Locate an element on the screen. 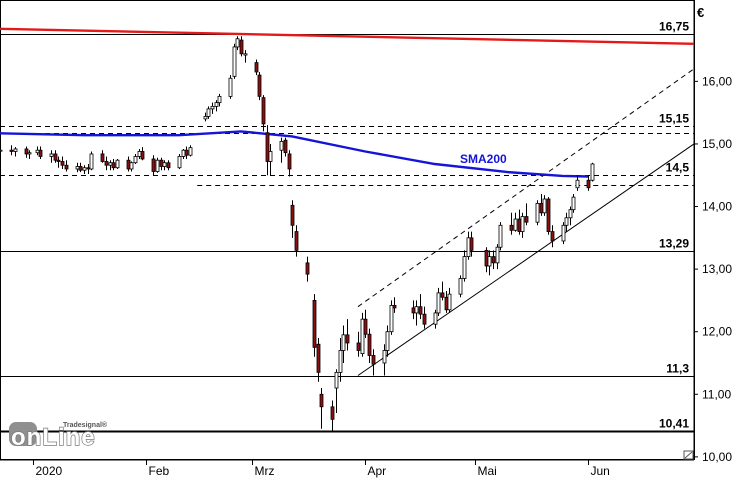 The width and height of the screenshot is (750, 480). level-labels: 16,75 15,15 14,5 13,29 11,3 10,41 is located at coordinates (674, 225).